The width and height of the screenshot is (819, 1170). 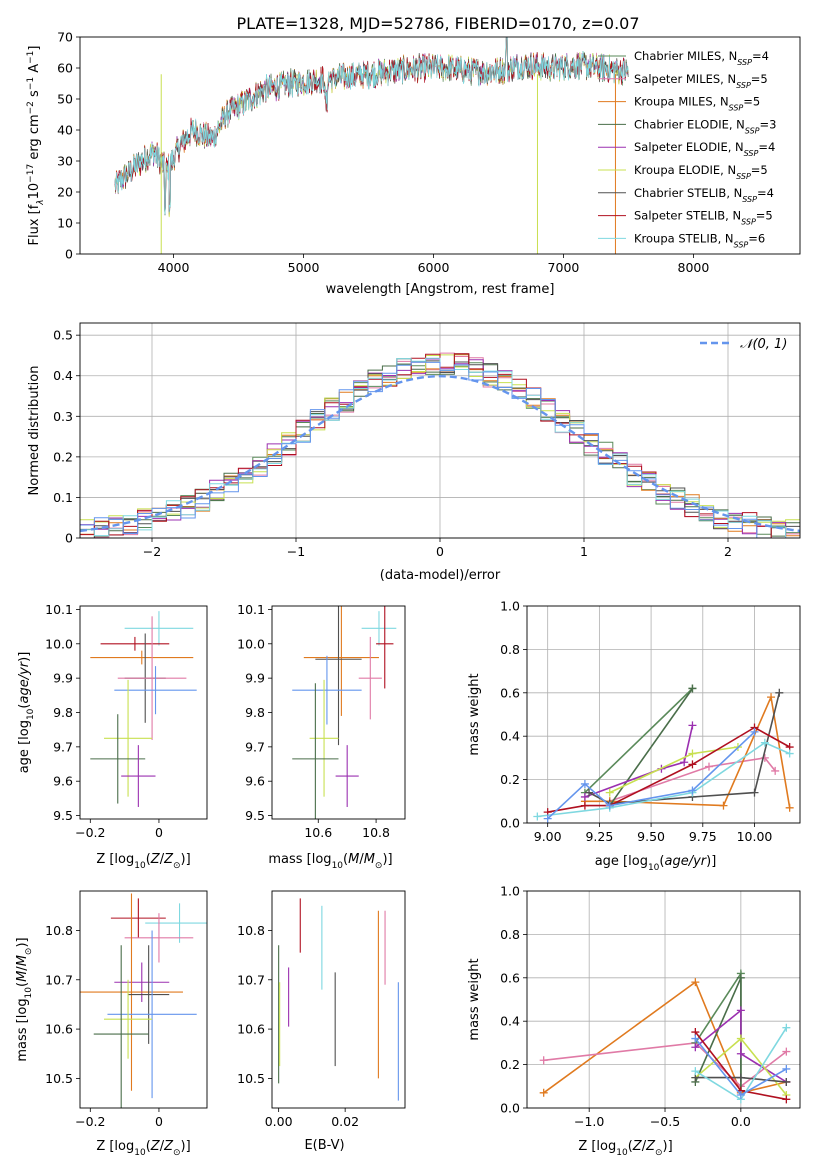 What do you see at coordinates (251, 1078) in the screenshot?
I see `y-tick-label: 10.5` at bounding box center [251, 1078].